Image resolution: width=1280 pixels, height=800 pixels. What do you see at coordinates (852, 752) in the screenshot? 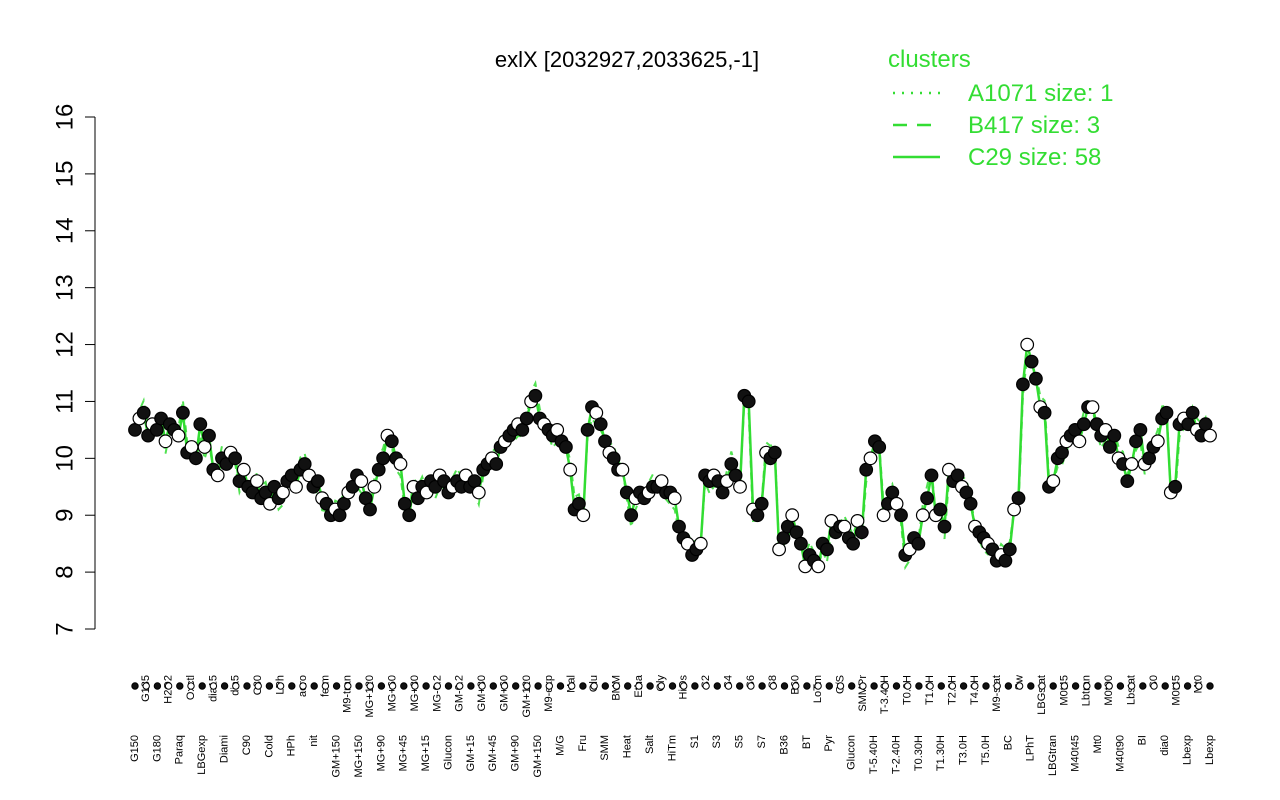
I see `x-tick-label: Glucon` at bounding box center [852, 752].